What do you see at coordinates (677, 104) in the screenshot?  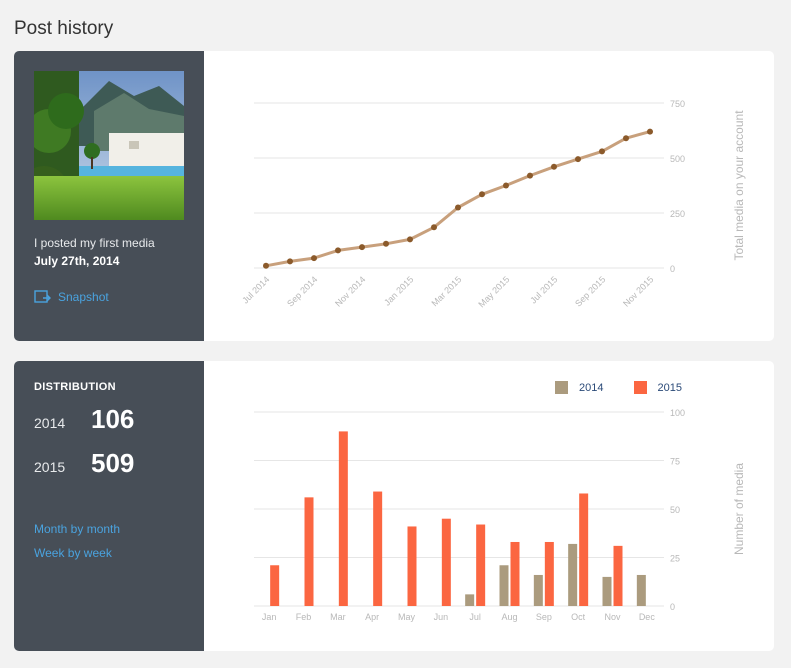 I see `y-tick-label: 750` at bounding box center [677, 104].